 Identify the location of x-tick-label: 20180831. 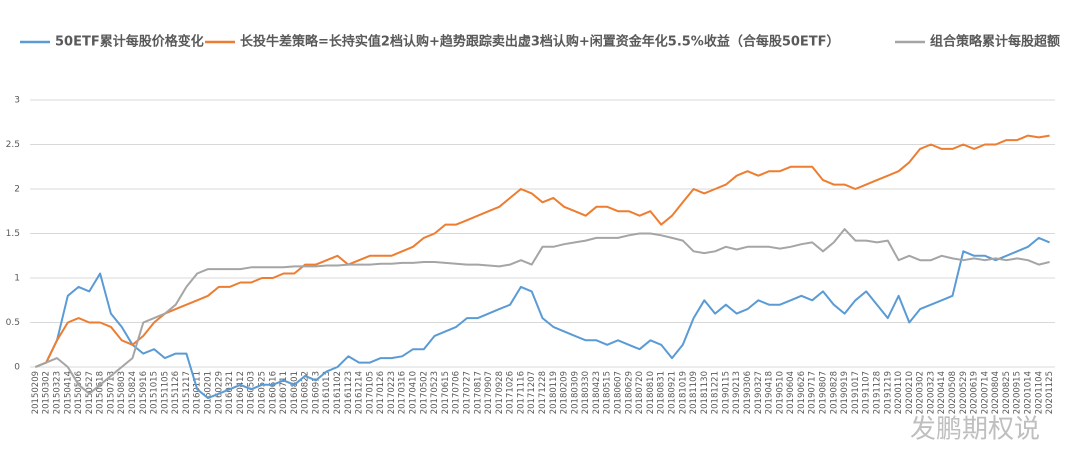
(662, 392).